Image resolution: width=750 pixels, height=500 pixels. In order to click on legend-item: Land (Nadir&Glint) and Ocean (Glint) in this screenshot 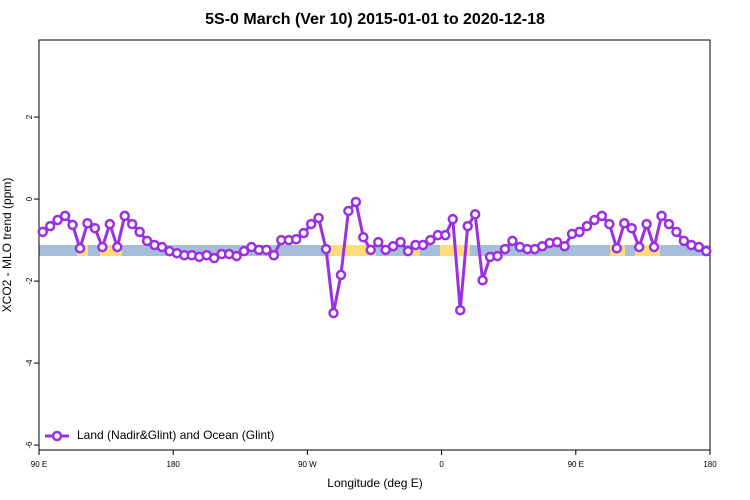, I will do `click(159, 435)`.